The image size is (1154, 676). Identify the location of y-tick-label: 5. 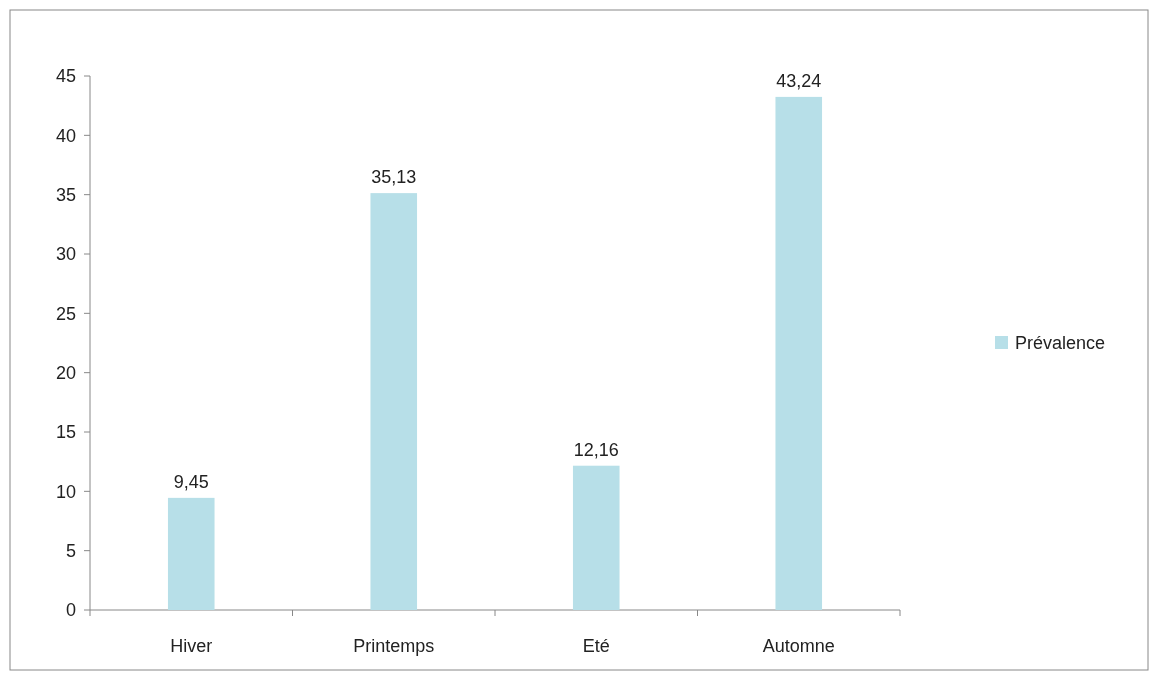
(70, 550).